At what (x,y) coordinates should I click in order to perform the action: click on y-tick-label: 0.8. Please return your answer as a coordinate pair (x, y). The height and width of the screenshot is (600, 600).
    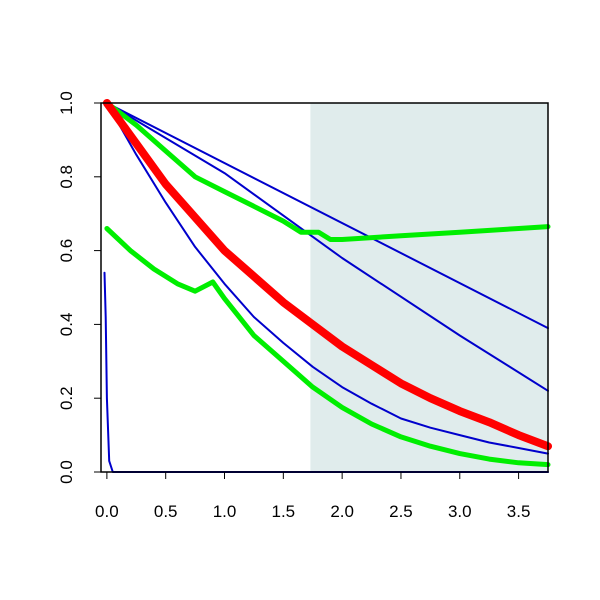
    Looking at the image, I should click on (66, 177).